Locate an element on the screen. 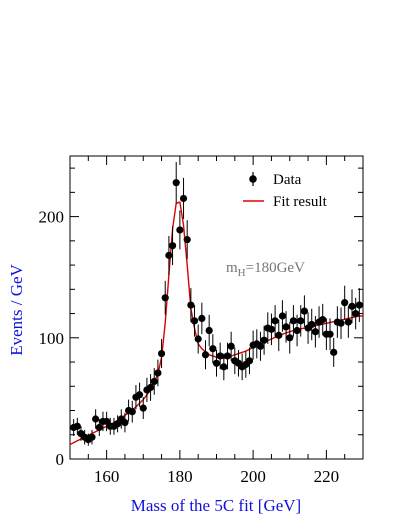 Image resolution: width=409 pixels, height=529 pixels. mass-annotation-sub: H is located at coordinates (242, 273).